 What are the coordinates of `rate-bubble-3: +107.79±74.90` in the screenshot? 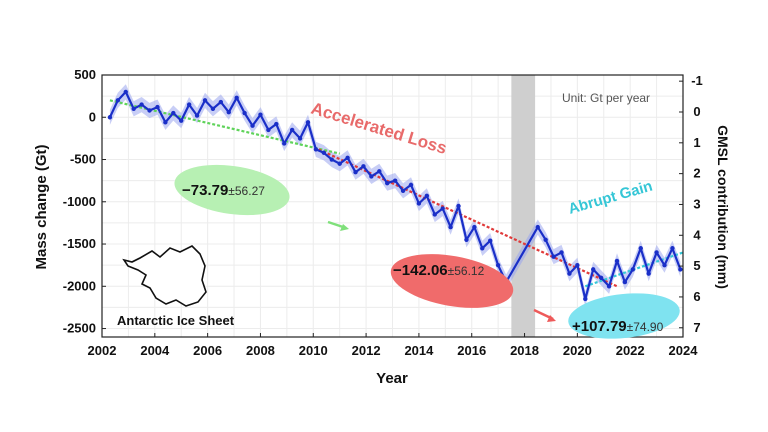 It's located at (624, 316).